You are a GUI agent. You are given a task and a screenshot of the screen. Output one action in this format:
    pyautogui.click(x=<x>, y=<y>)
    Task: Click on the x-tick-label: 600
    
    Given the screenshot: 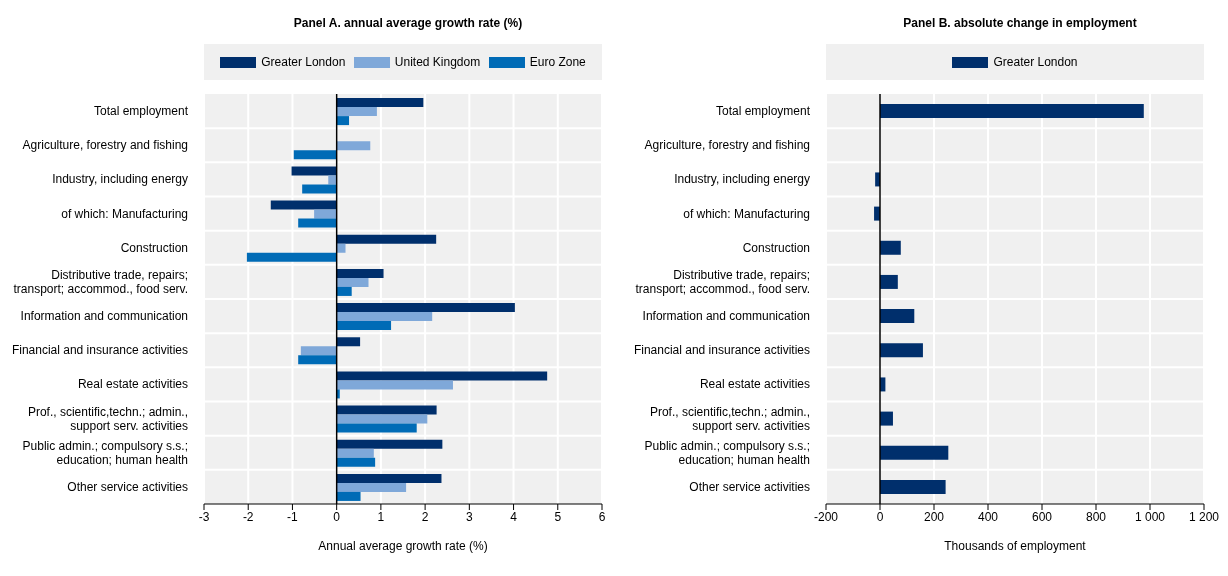 What is the action you would take?
    pyautogui.click(x=1042, y=516)
    